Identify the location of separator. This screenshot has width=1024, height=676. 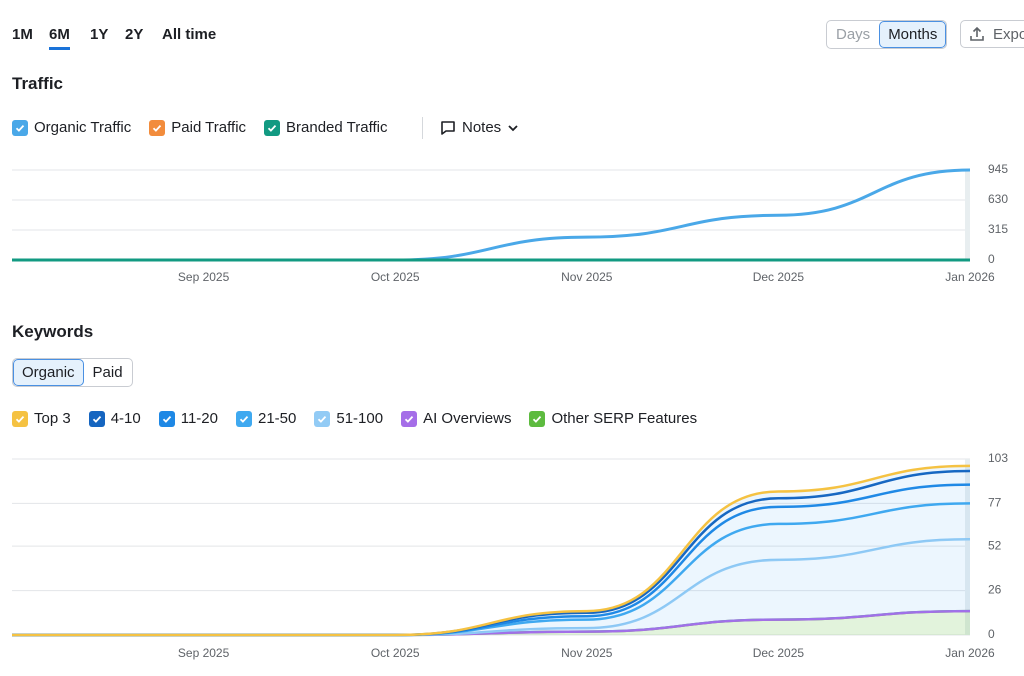
(422, 128).